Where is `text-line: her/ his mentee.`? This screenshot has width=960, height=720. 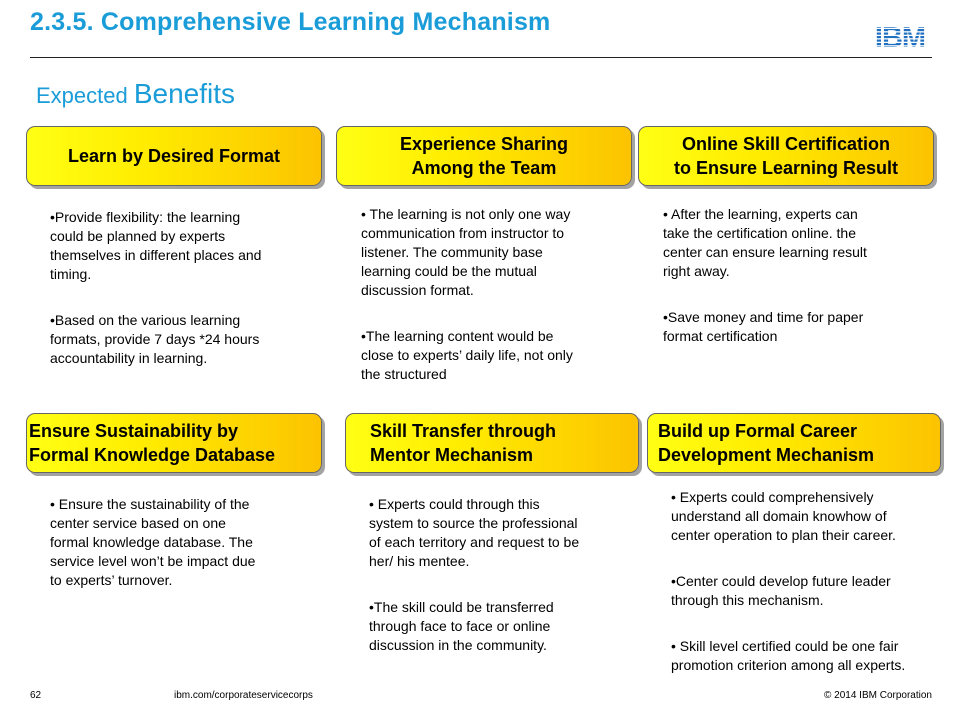 text-line: her/ his mentee. is located at coordinates (419, 561).